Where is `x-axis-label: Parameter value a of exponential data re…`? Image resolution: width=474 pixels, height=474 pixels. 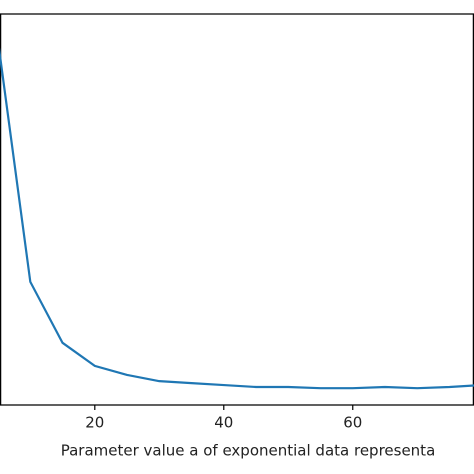
x-axis-label: Parameter value a of exponential data re… is located at coordinates (248, 451).